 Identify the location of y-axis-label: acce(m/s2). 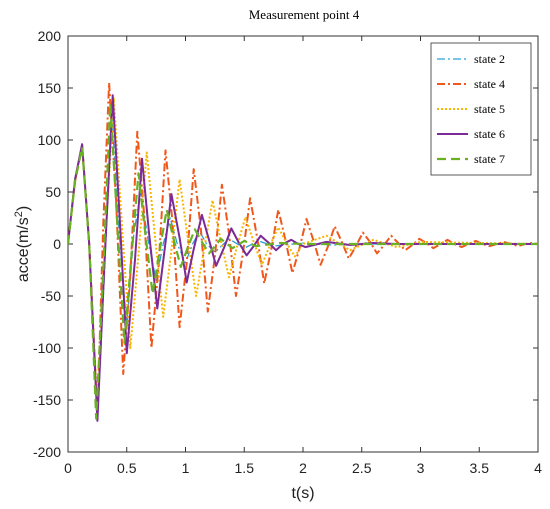
(22, 244).